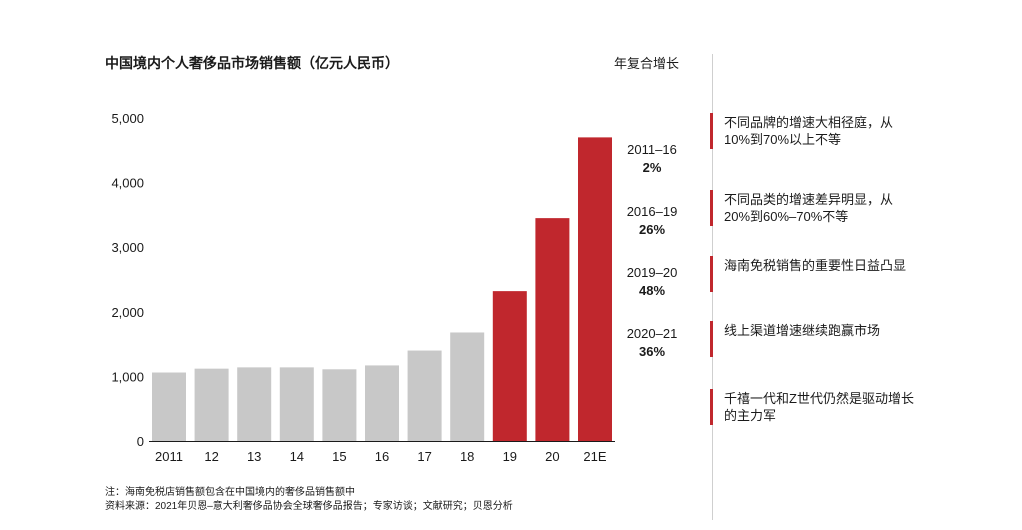  What do you see at coordinates (169, 456) in the screenshot?
I see `x-tick-label: 2011` at bounding box center [169, 456].